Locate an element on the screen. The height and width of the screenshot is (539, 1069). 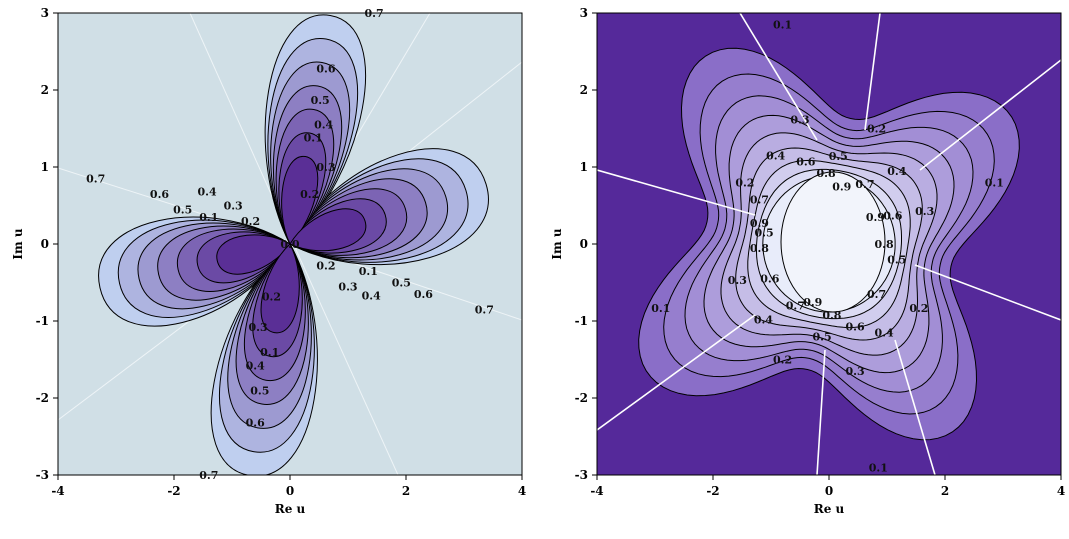
y-tick-label: -2 is located at coordinates (42, 398).